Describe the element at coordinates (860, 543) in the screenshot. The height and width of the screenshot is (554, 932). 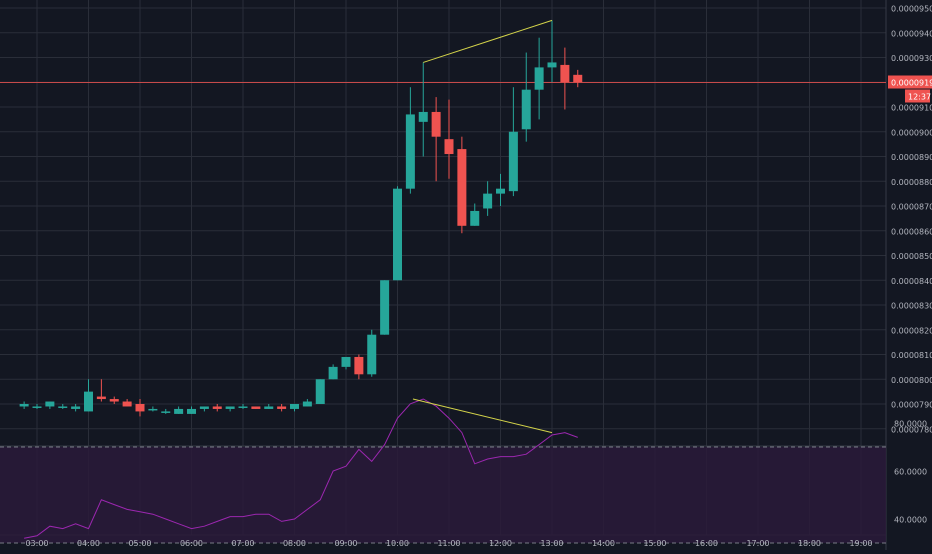
I see `time-tick-label: 19:00` at that location.